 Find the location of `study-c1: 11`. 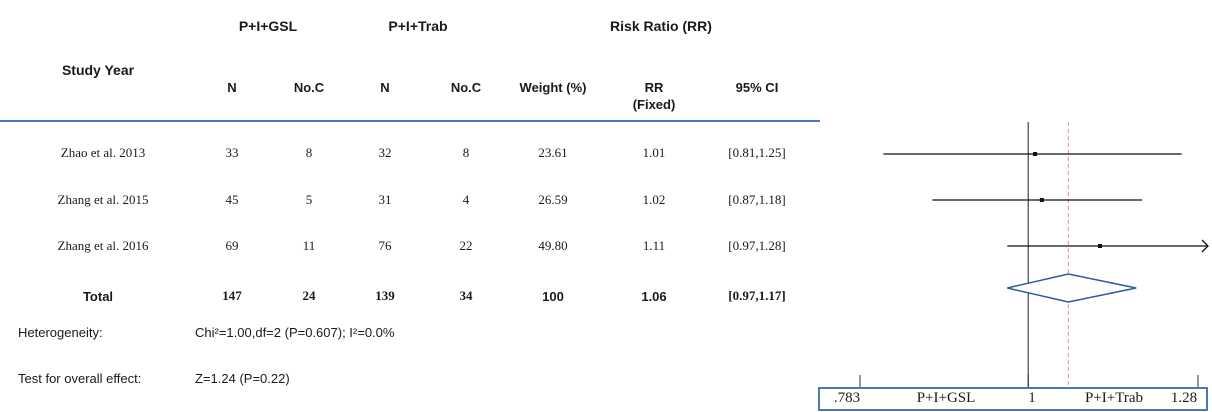

study-c1: 11 is located at coordinates (309, 245).